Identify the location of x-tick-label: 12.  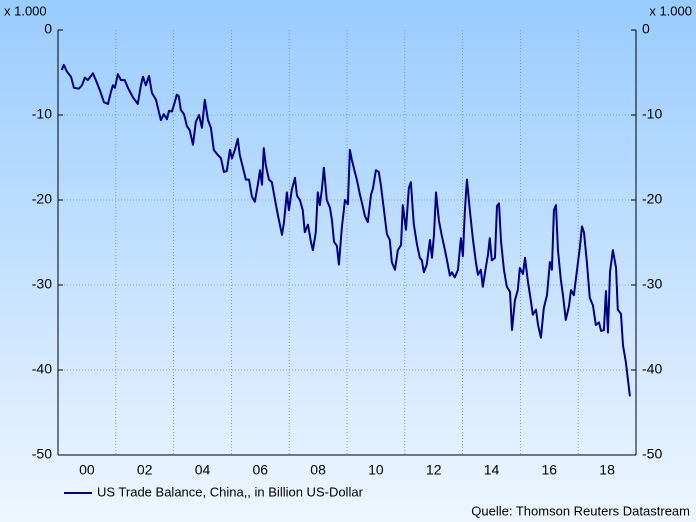
(434, 470).